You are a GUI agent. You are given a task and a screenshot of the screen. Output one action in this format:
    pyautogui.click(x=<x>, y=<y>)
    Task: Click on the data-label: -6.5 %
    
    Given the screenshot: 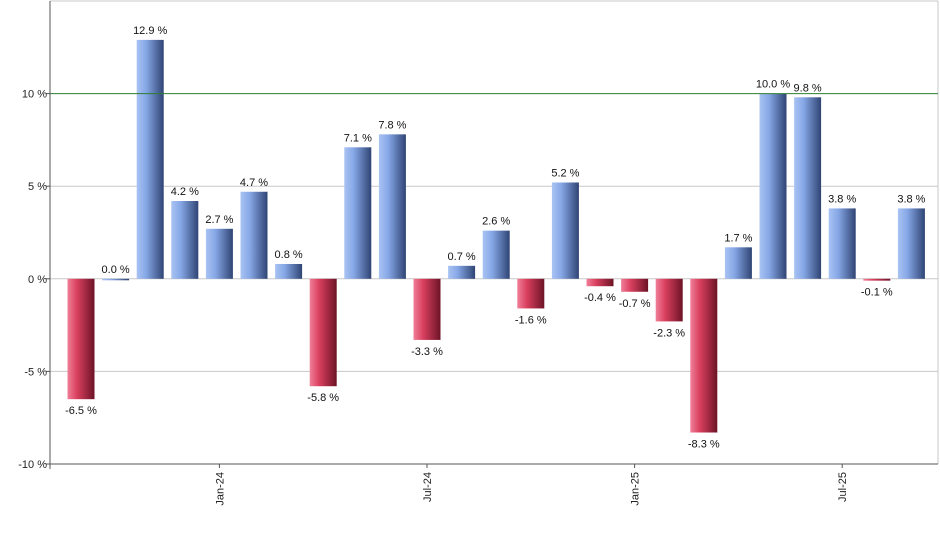 What is the action you would take?
    pyautogui.click(x=81, y=411)
    